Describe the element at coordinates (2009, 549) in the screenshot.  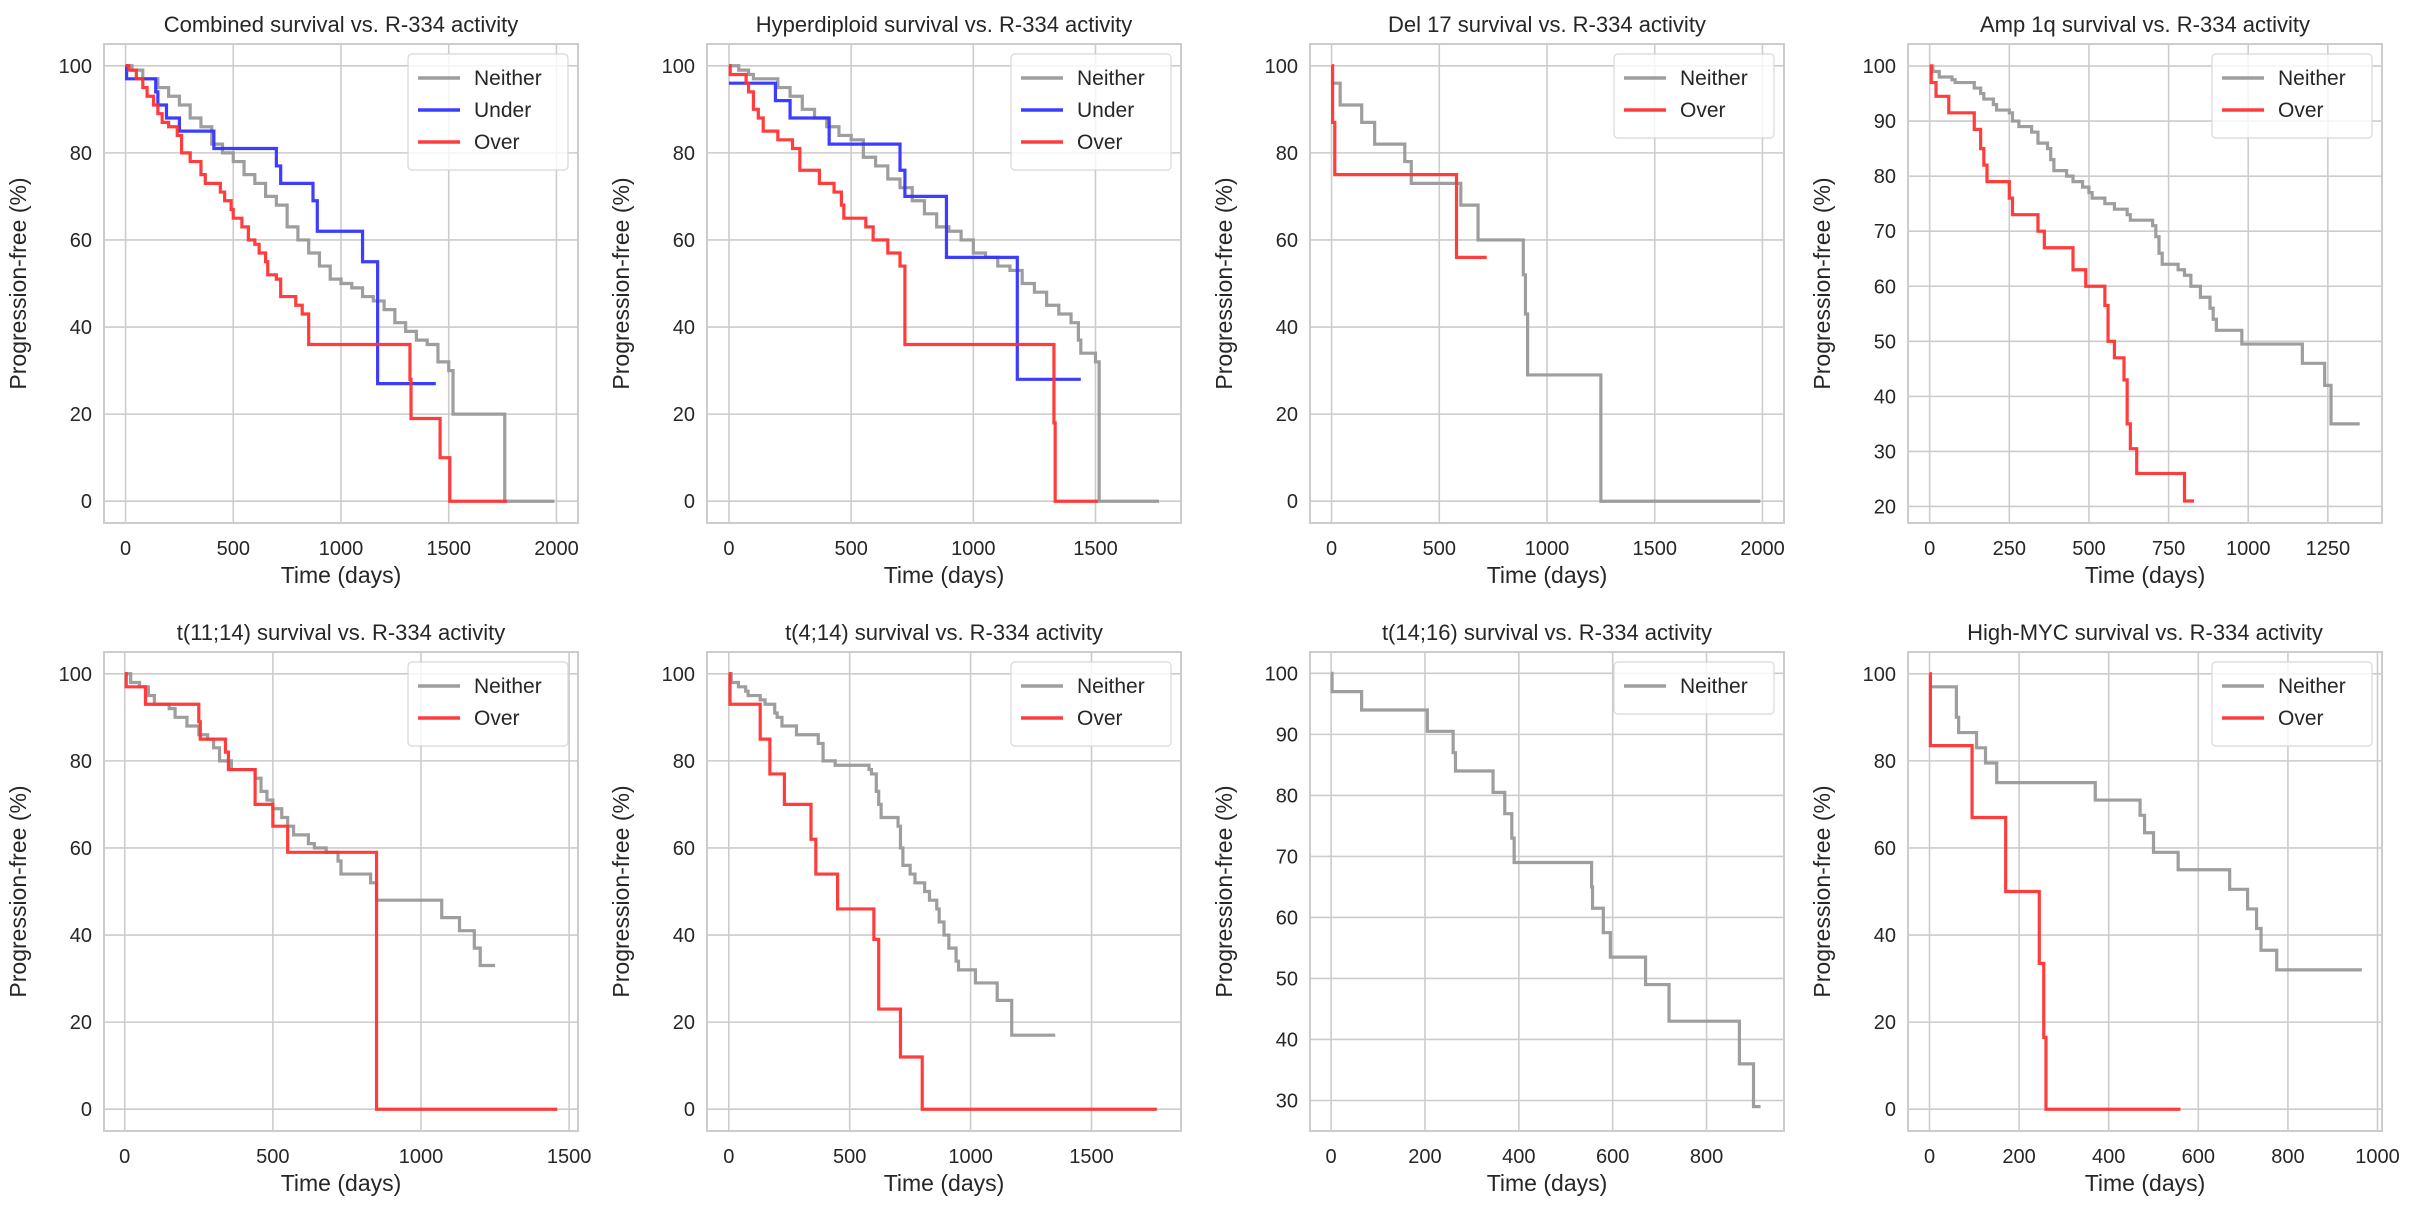
I see `x-tick-label: 250` at that location.